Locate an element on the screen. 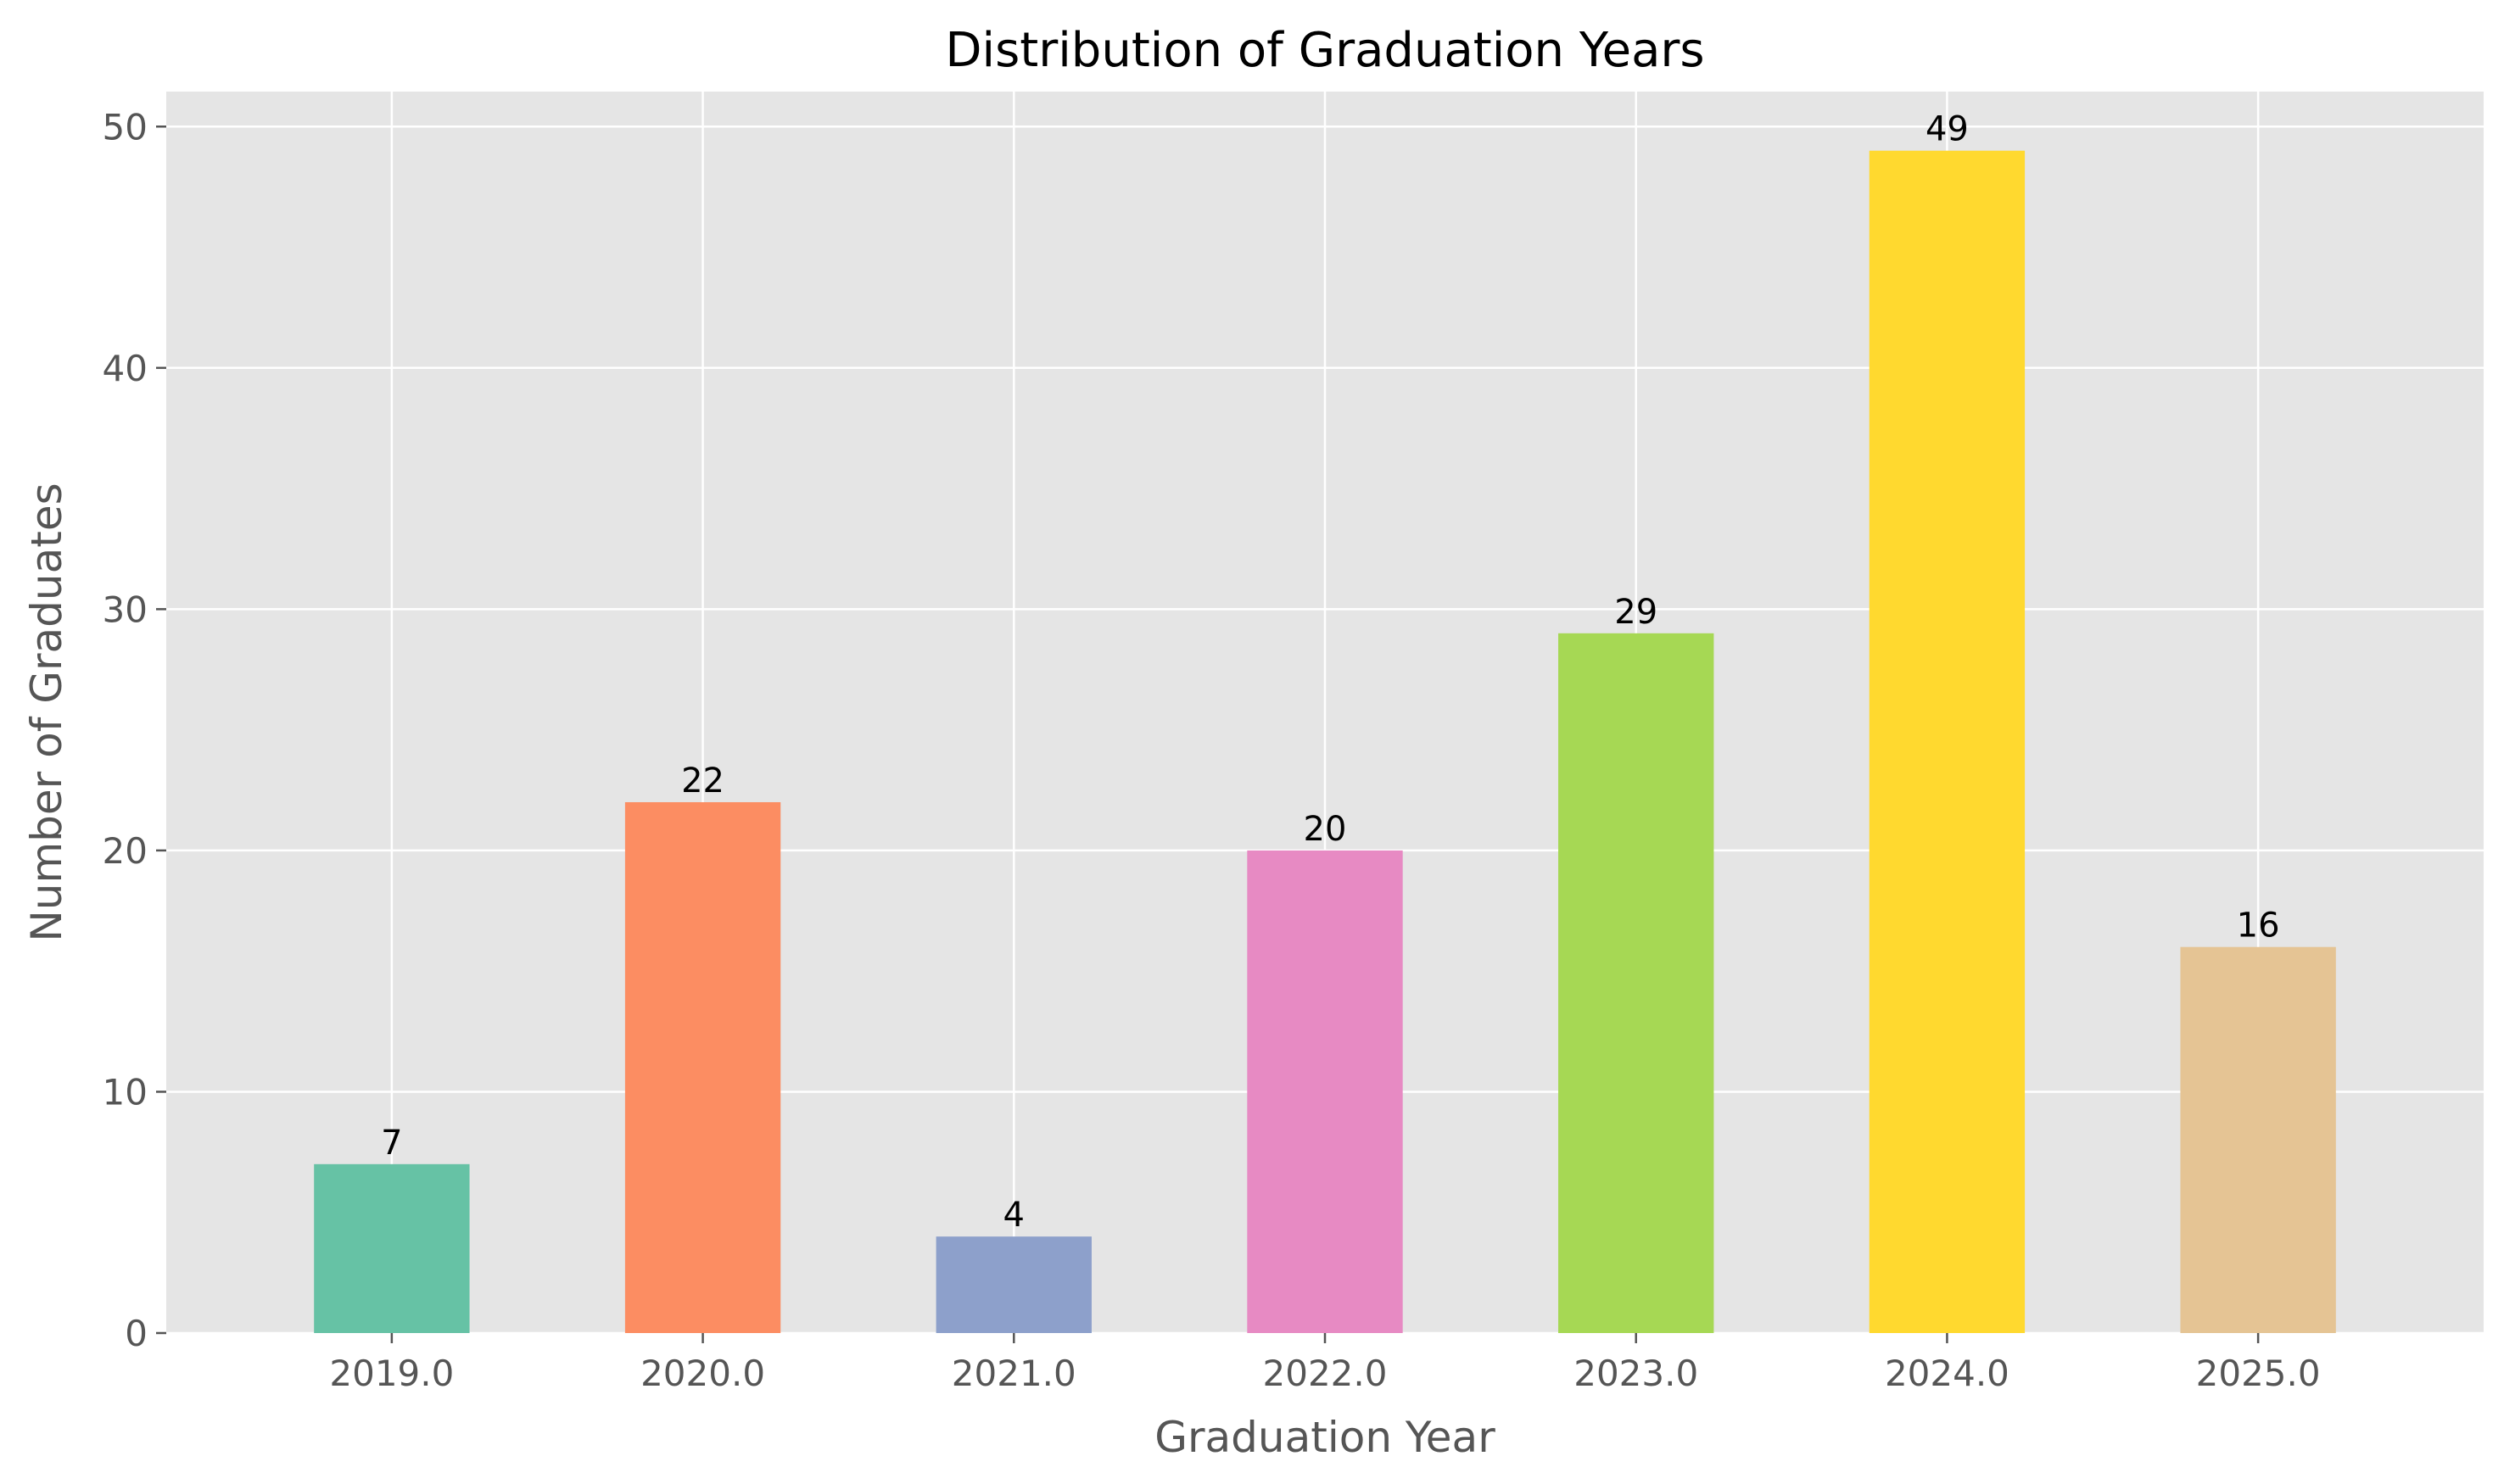 This screenshot has width=2504, height=1484. data-label-2025-0: 16 is located at coordinates (2258, 926).